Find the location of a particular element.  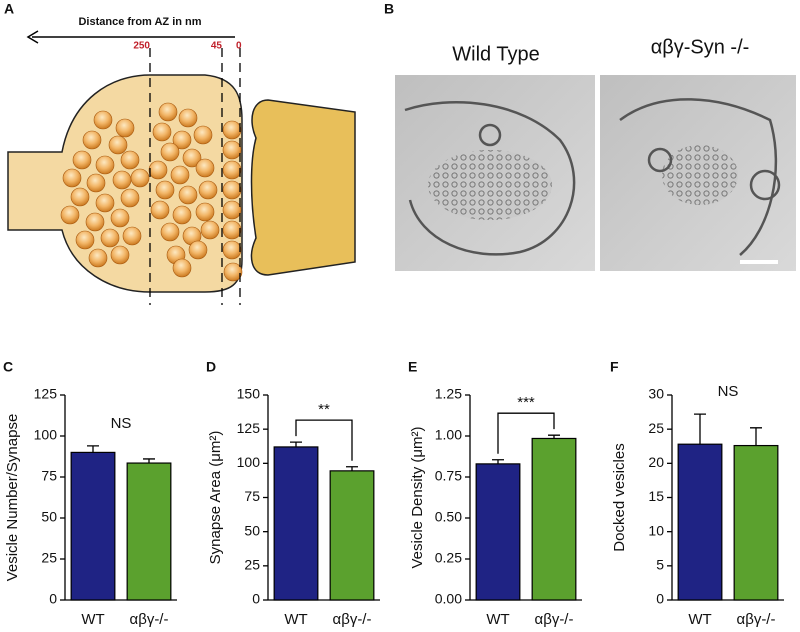

axis-label: Distance from AZ in nm is located at coordinates (139, 22).